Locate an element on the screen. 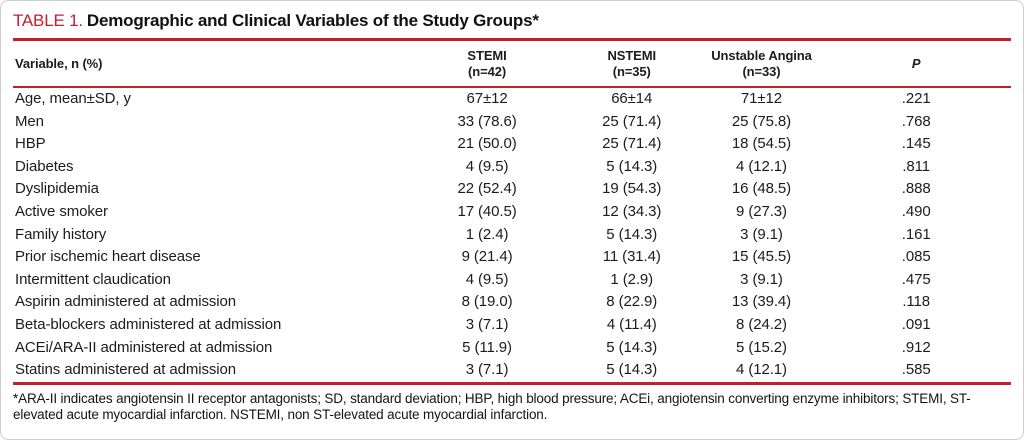 This screenshot has width=1024, height=440. cell-value: .475 is located at coordinates (916, 279).